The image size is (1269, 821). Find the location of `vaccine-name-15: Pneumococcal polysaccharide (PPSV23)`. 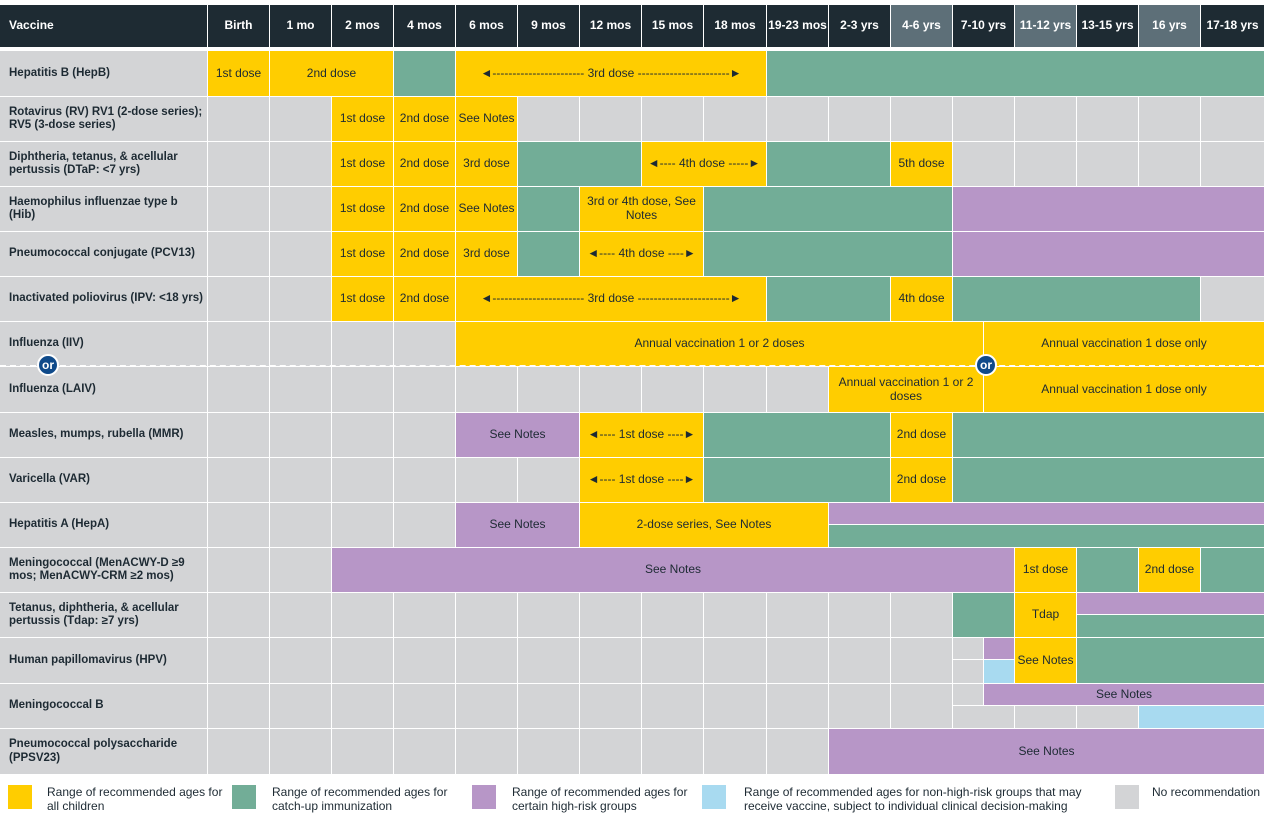

vaccine-name-15: Pneumococcal polysaccharide (PPSV23) is located at coordinates (103, 751).